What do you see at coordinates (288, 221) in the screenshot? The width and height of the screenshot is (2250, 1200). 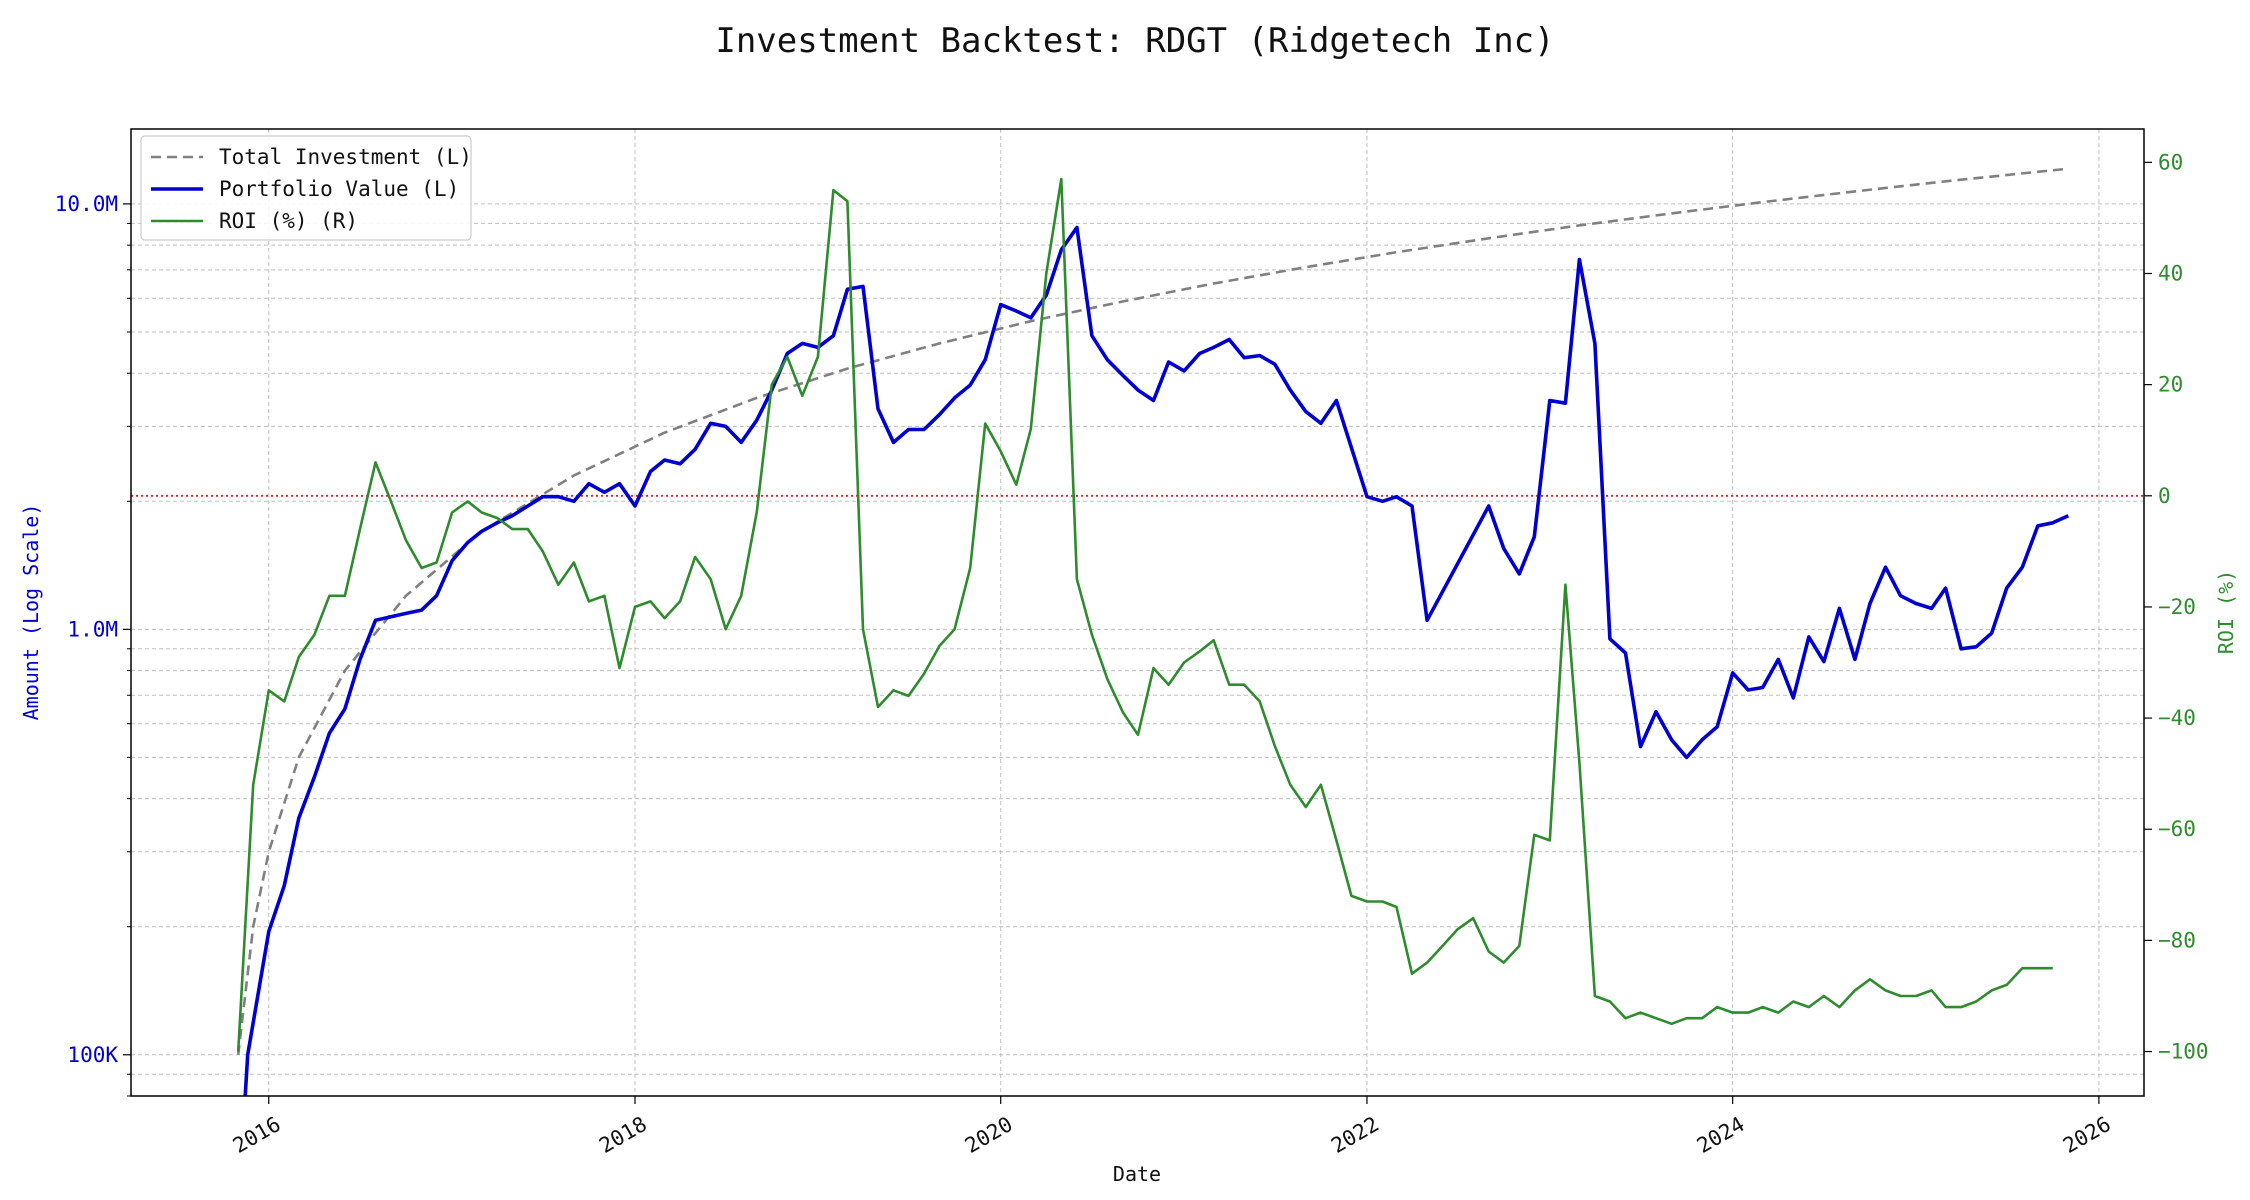 I see `legend-label: ROI (%) (R)` at bounding box center [288, 221].